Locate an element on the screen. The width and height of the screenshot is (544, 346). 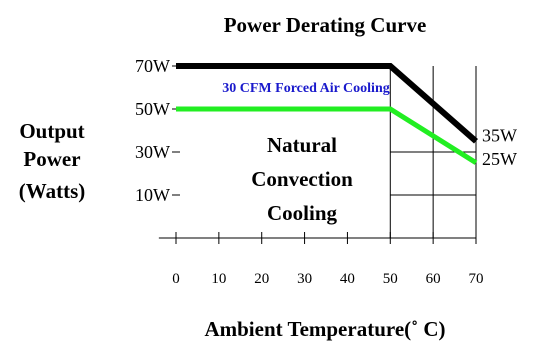
x-tick-label-60: 60 is located at coordinates (433, 279).